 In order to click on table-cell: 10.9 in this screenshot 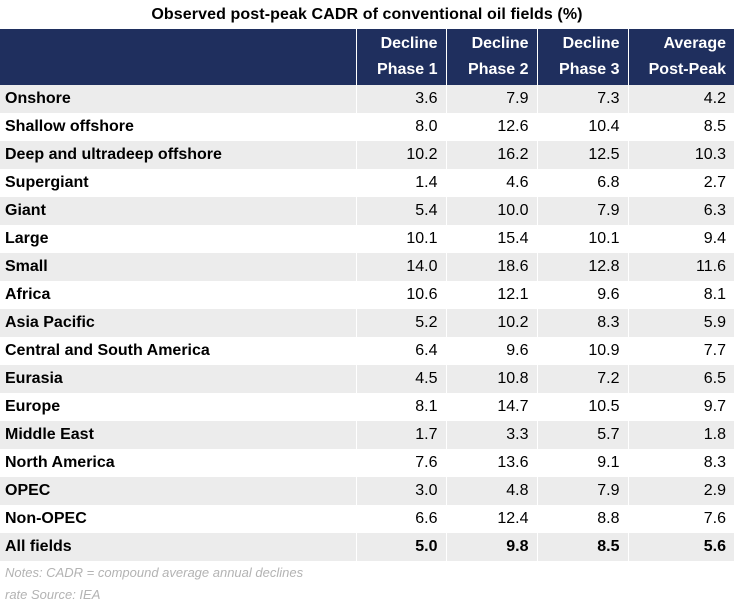, I will do `click(582, 351)`.